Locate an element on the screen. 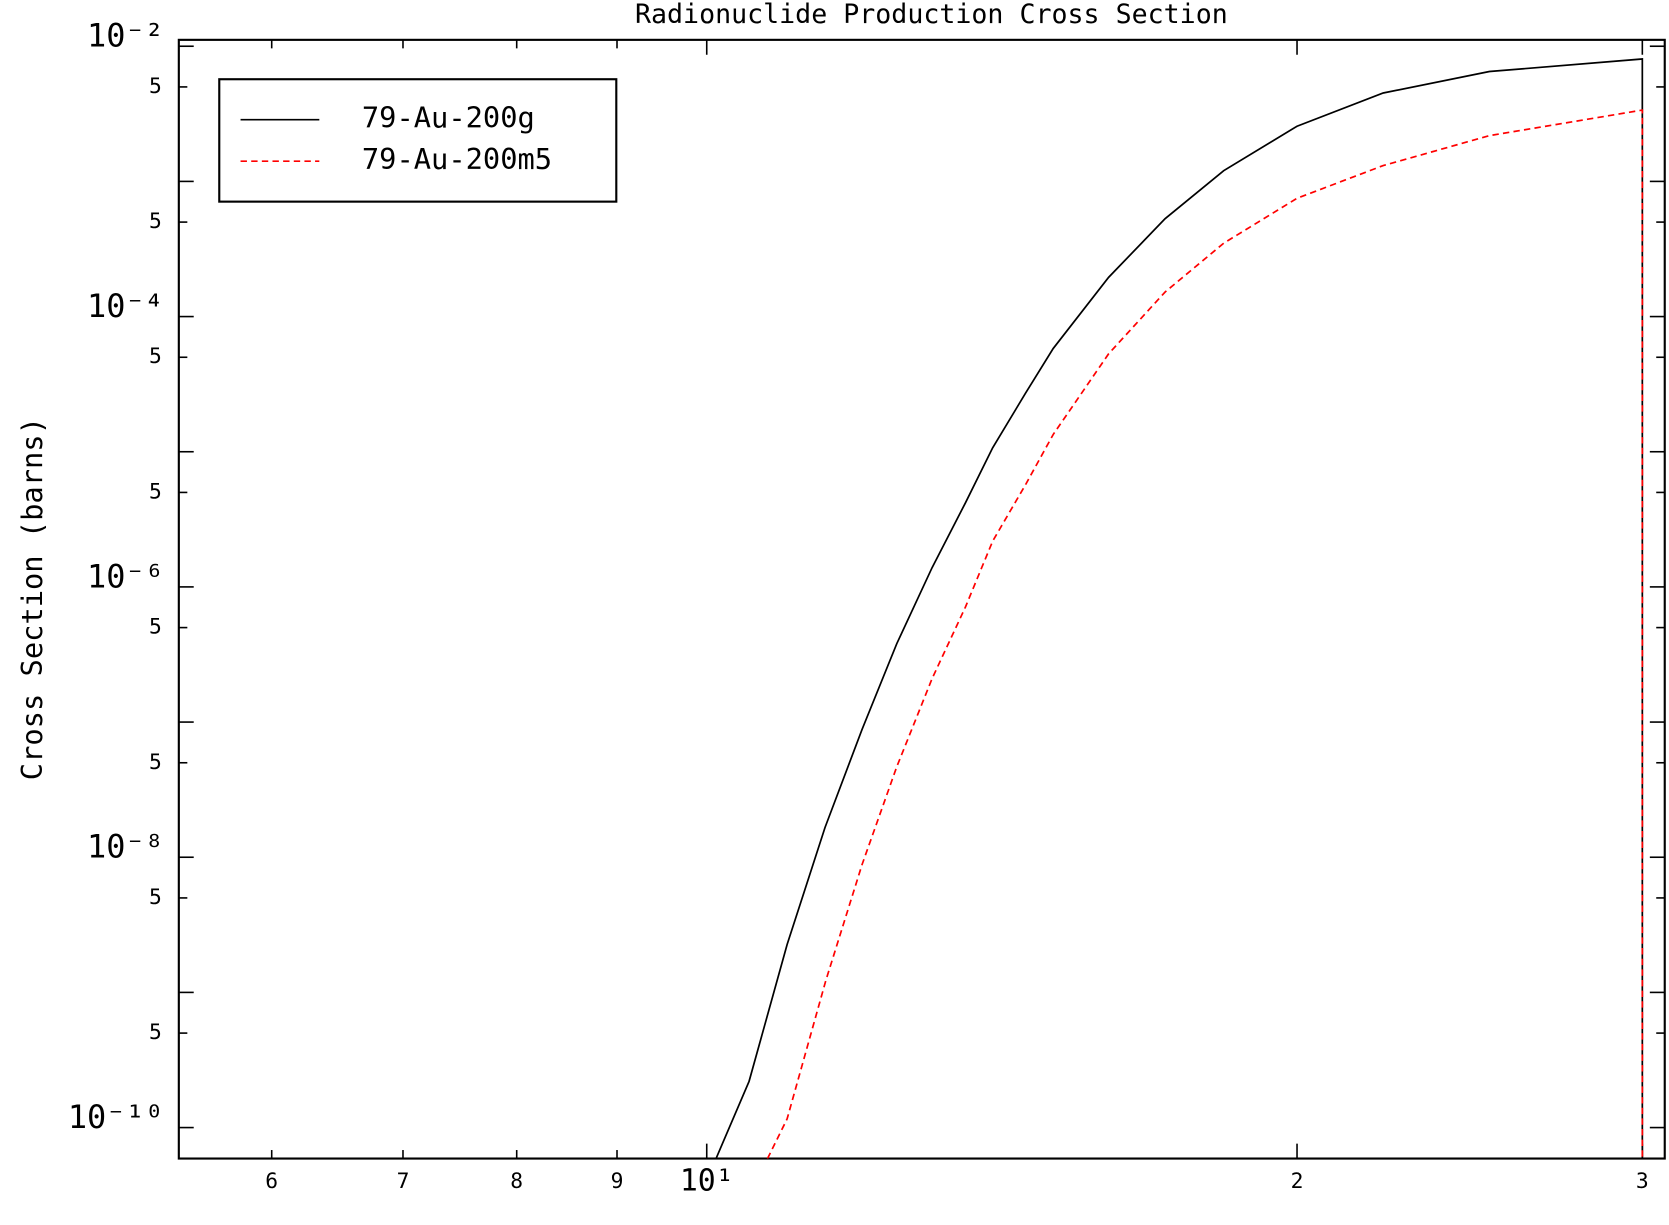 Image resolution: width=1669 pixels, height=1225 pixels. chart-title: Radionuclide Production Cross Section is located at coordinates (931, 15).